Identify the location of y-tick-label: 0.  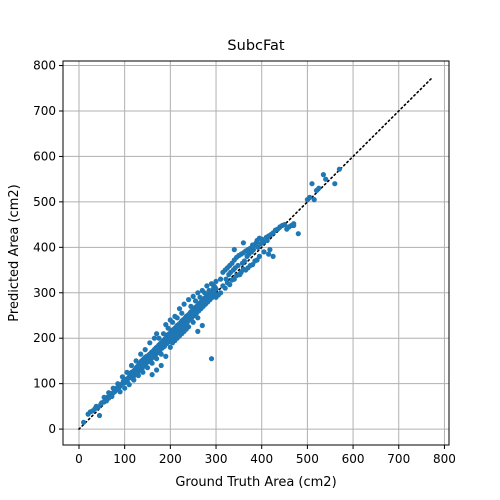
(52, 429).